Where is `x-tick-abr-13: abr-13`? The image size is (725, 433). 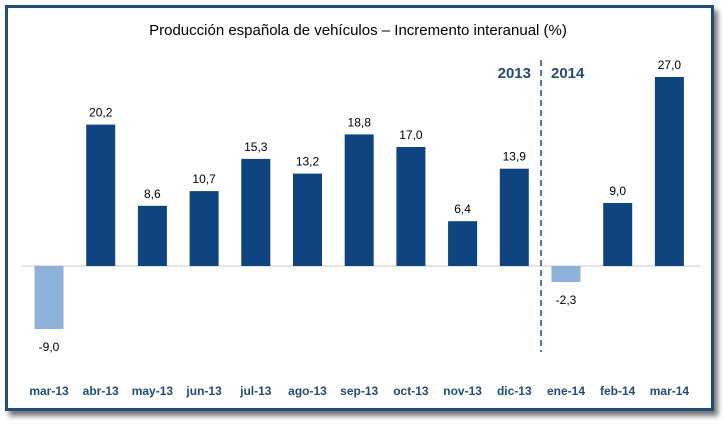
x-tick-abr-13: abr-13 is located at coordinates (101, 391).